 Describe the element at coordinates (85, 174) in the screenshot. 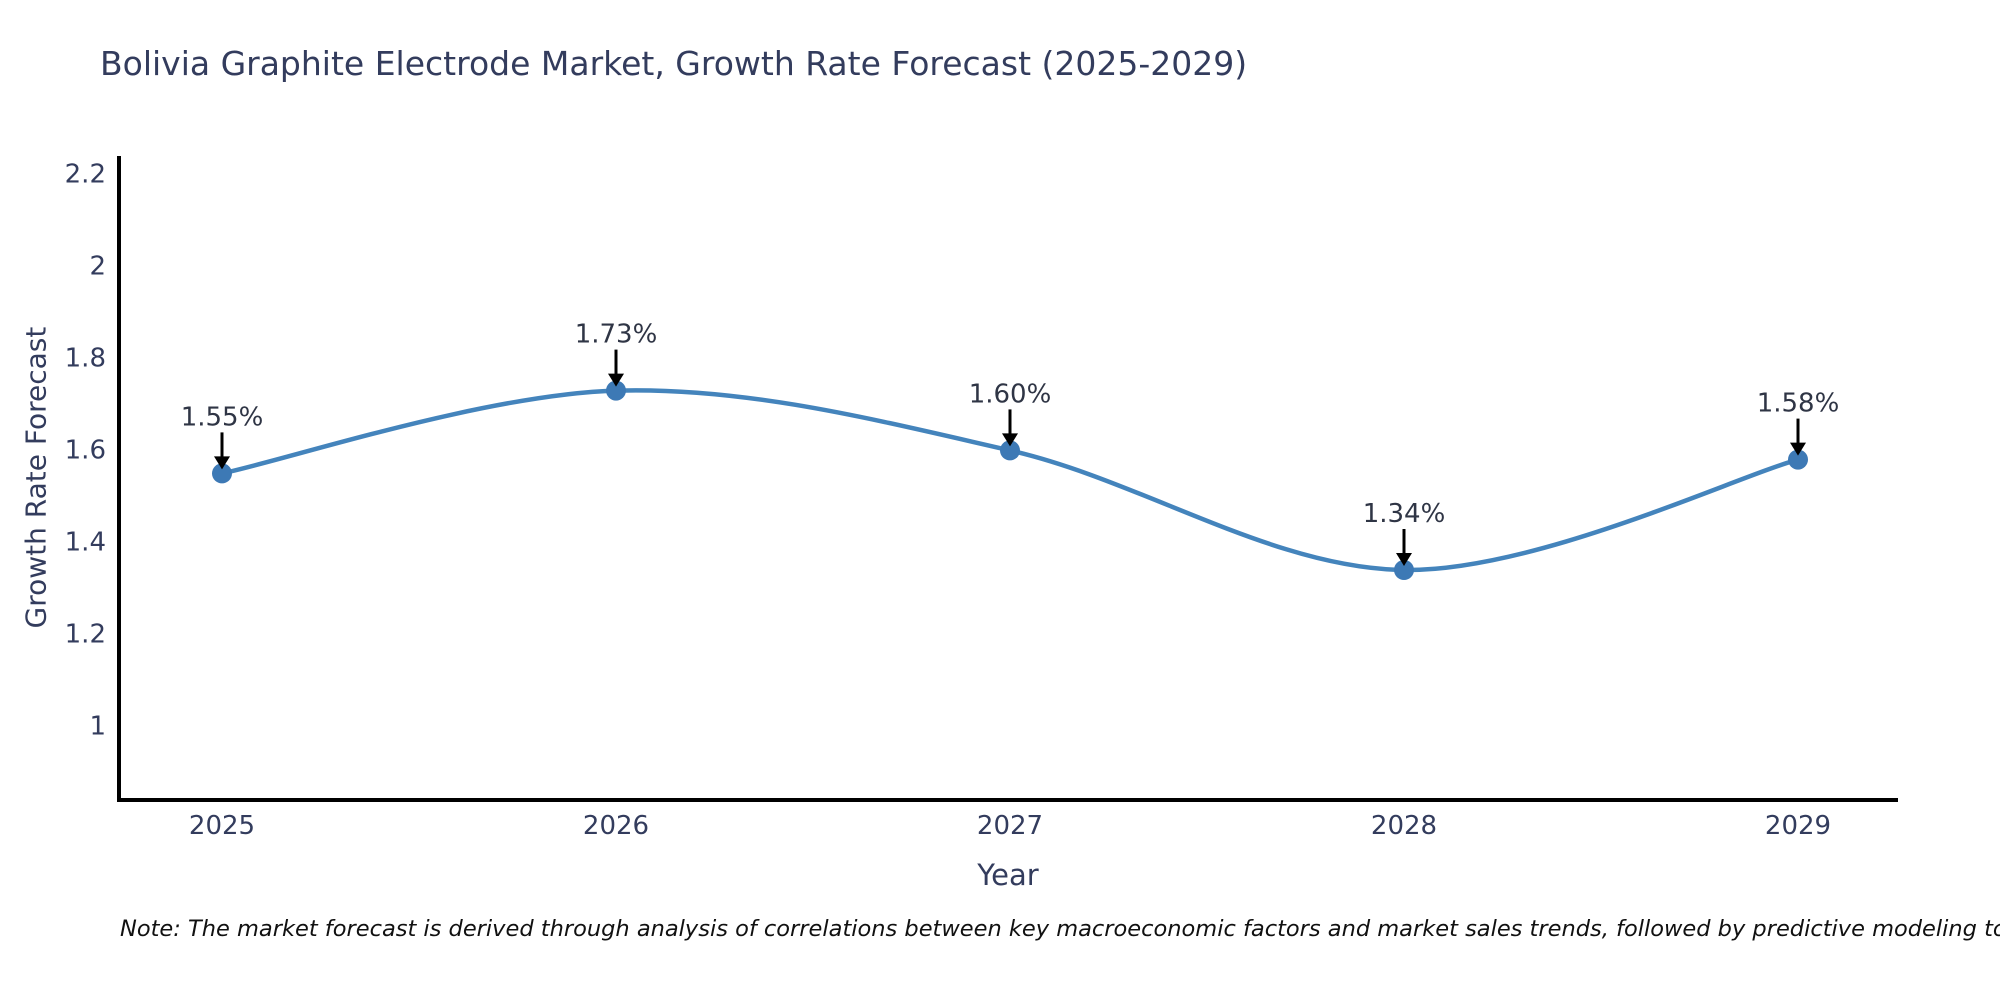

I see `y-tick-label: 2.2` at that location.